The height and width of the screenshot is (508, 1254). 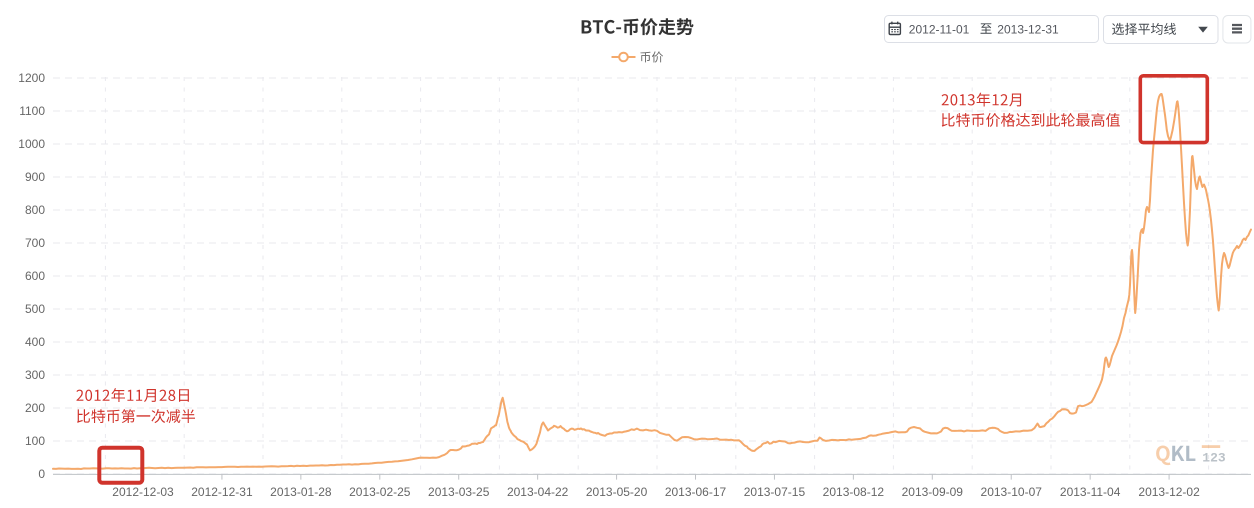 I want to click on svg-text: 1000, so click(x=31, y=144).